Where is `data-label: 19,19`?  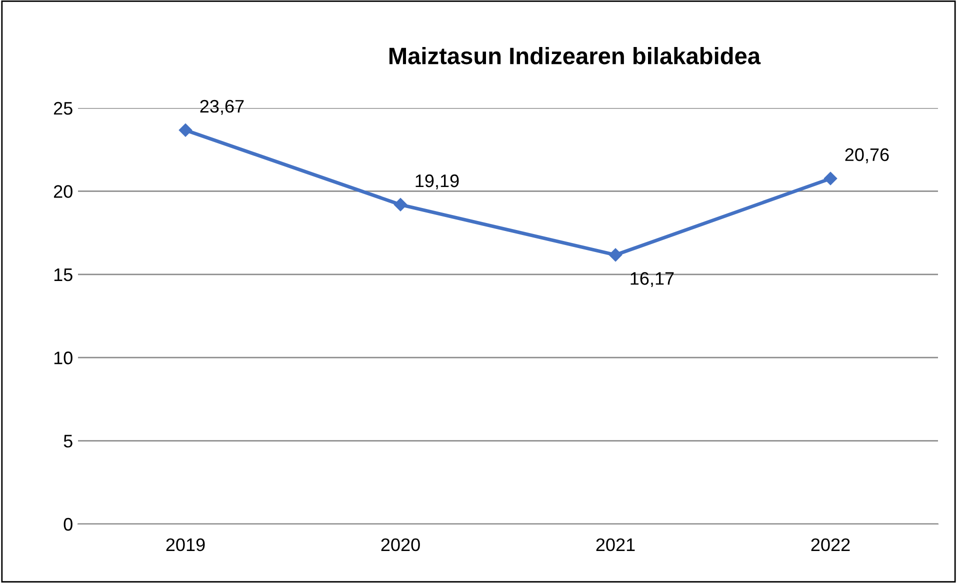 data-label: 19,19 is located at coordinates (437, 182).